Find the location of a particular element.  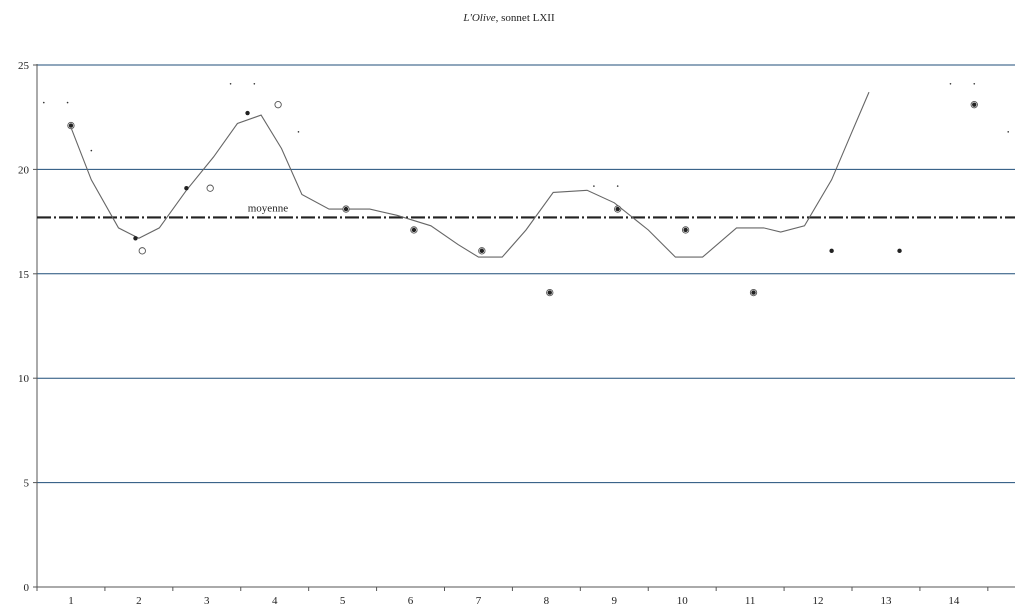

y-tick-label: 0 is located at coordinates (27, 588).